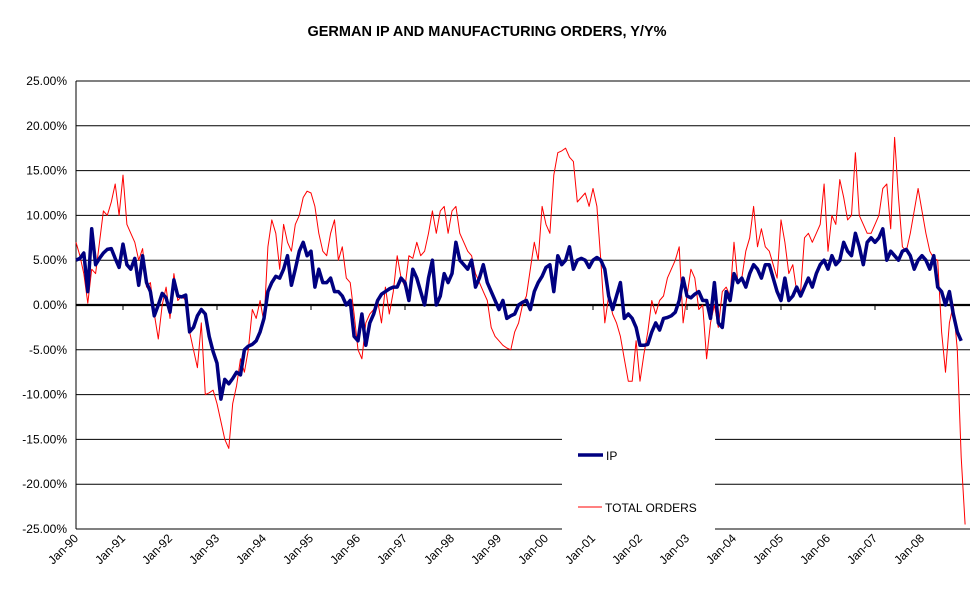 This screenshot has height=600, width=977. Describe the element at coordinates (44, 439) in the screenshot. I see `y-tick-label: -15.00%` at that location.